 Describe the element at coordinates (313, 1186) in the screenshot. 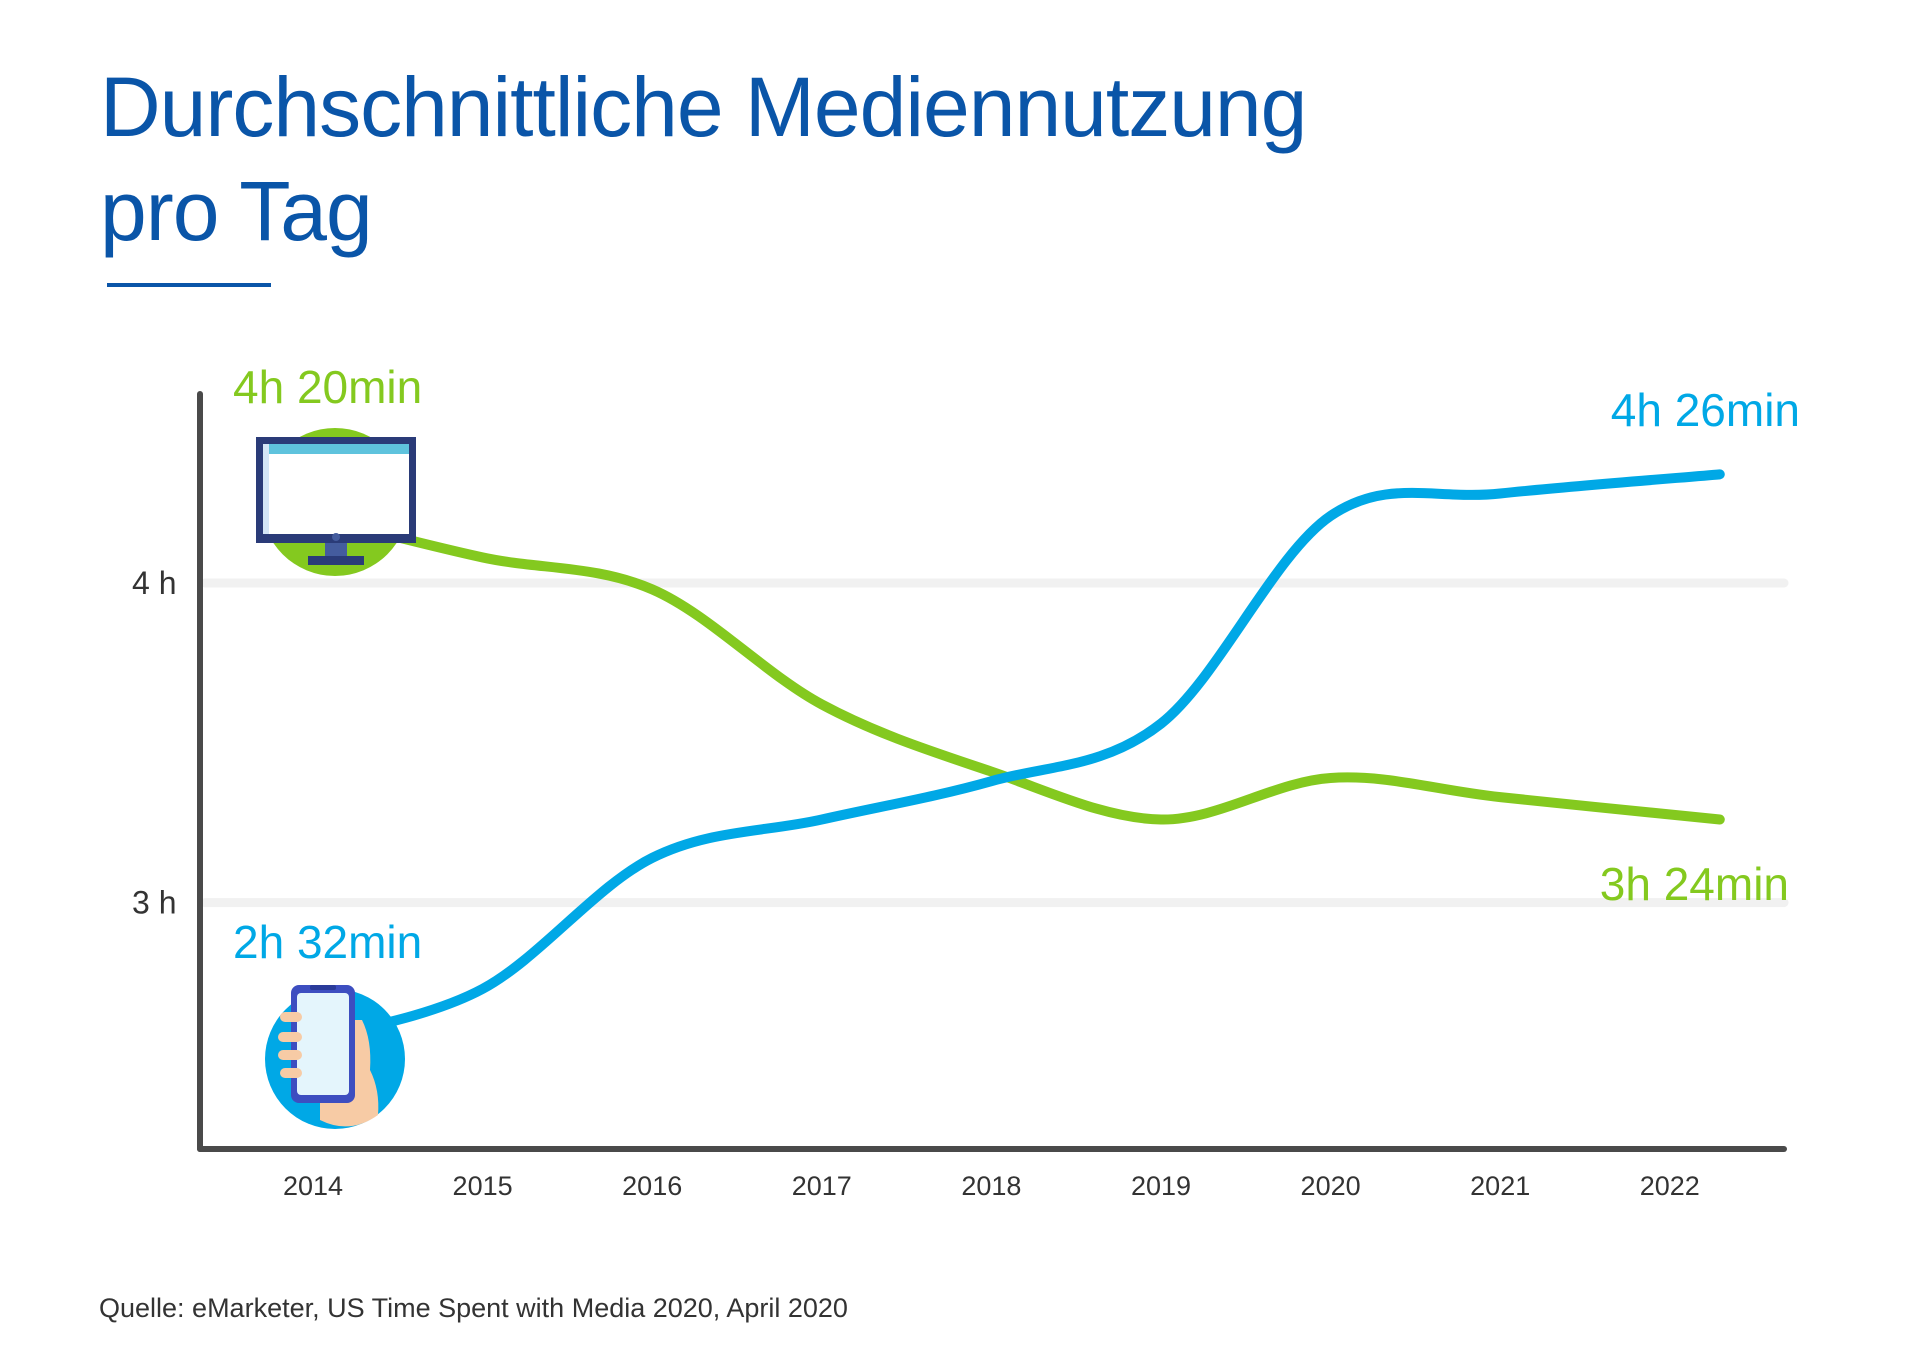

I see `x-tick-label: 2014` at that location.